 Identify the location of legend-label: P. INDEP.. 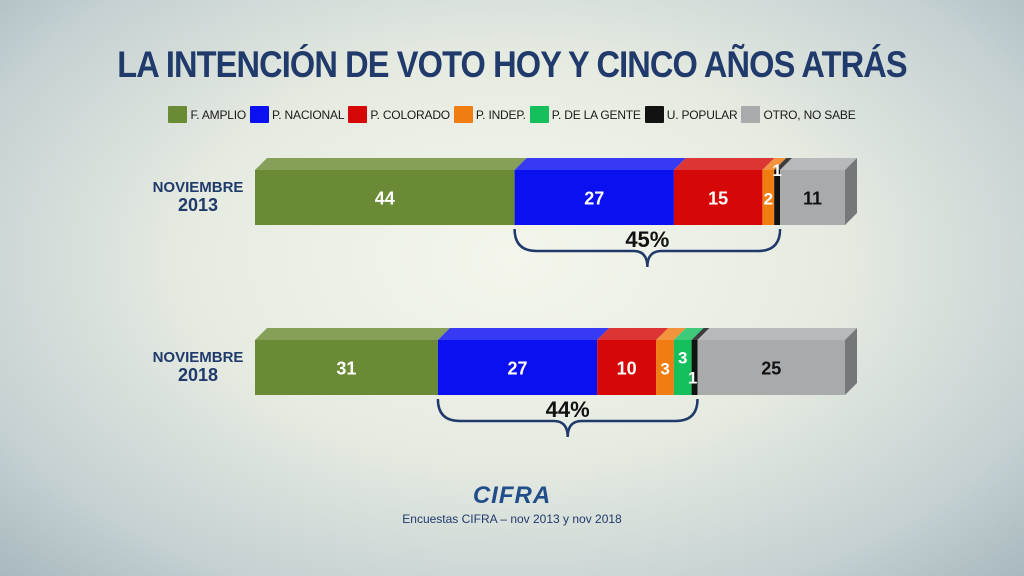
(500, 114).